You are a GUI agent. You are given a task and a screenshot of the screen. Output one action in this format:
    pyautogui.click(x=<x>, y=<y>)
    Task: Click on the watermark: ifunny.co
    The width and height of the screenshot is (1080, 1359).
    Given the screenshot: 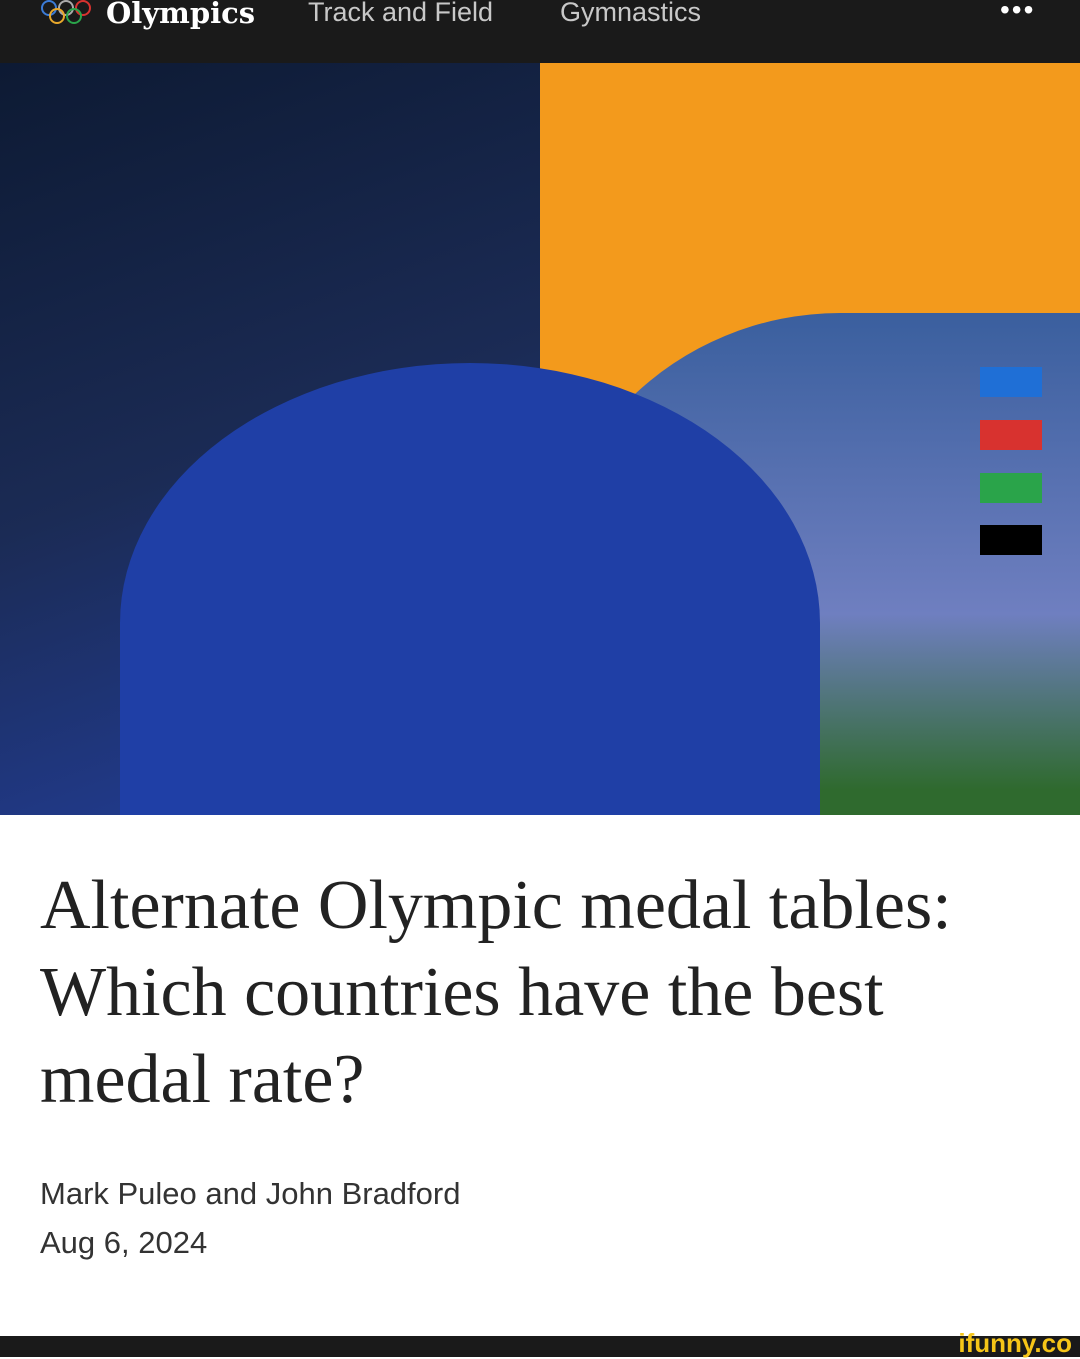 What is the action you would take?
    pyautogui.click(x=1015, y=1343)
    